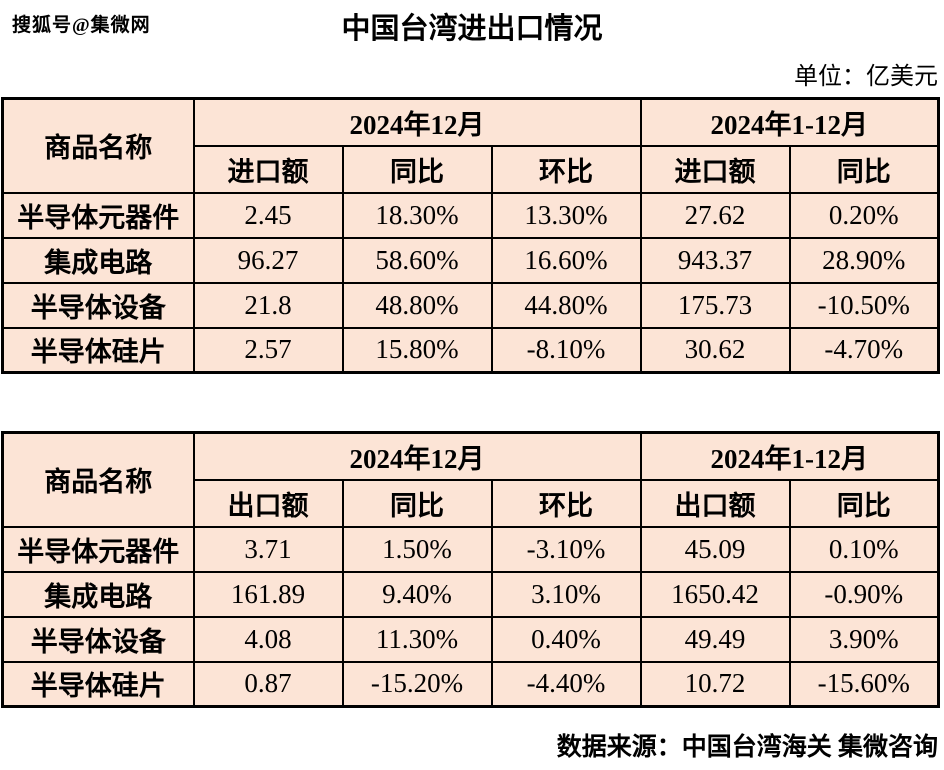  What do you see at coordinates (417, 122) in the screenshot?
I see `import-period-dec-header: 2024年12月` at bounding box center [417, 122].